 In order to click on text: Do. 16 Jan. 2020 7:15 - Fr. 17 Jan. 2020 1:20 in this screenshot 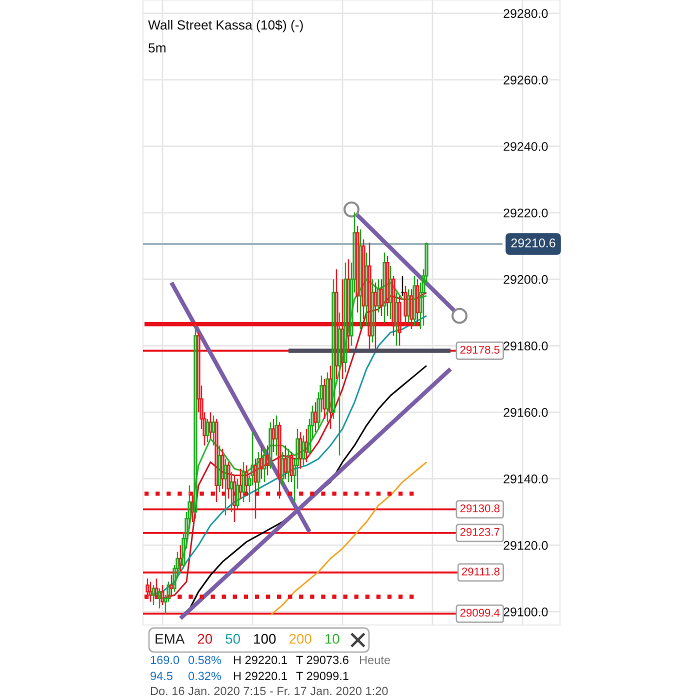, I will do `click(269, 691)`.